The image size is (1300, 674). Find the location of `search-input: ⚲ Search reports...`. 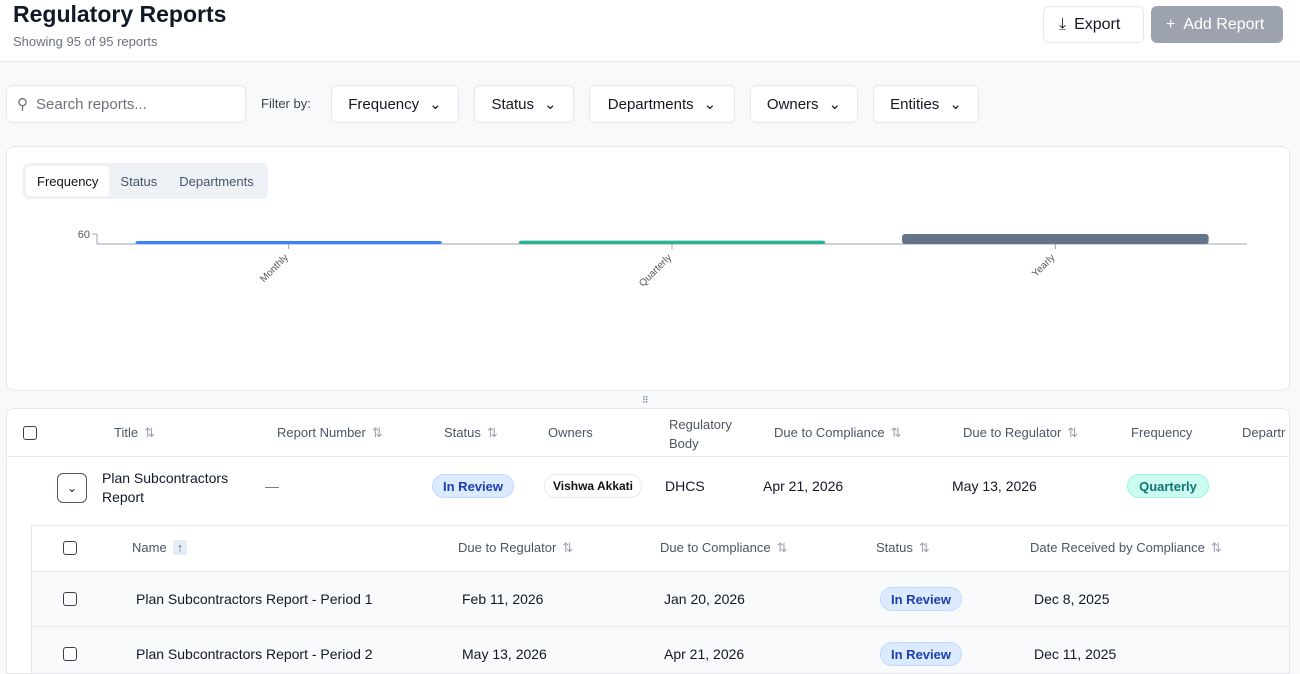

search-input: ⚲ Search reports... is located at coordinates (126, 104).